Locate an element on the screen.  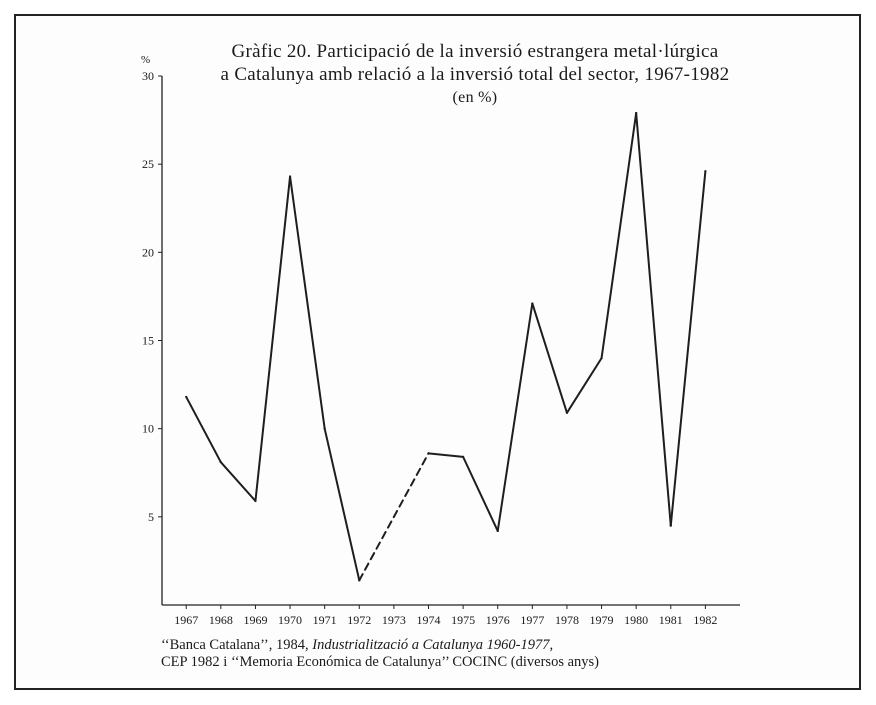
y-tick-label: 30 is located at coordinates (148, 76).